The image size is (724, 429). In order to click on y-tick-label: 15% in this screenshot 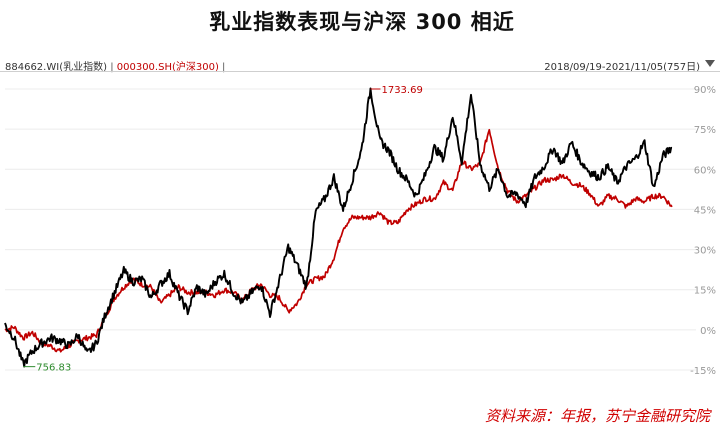, I will do `click(705, 291)`.